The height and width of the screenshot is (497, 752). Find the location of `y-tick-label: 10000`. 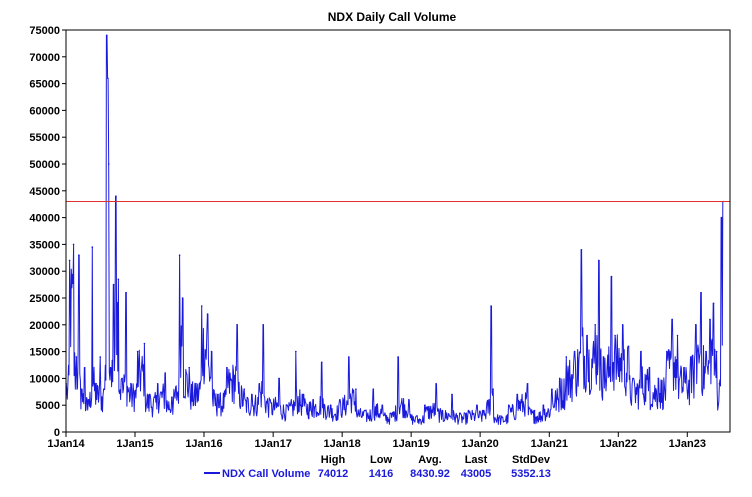

y-tick-label: 10000 is located at coordinates (44, 379).